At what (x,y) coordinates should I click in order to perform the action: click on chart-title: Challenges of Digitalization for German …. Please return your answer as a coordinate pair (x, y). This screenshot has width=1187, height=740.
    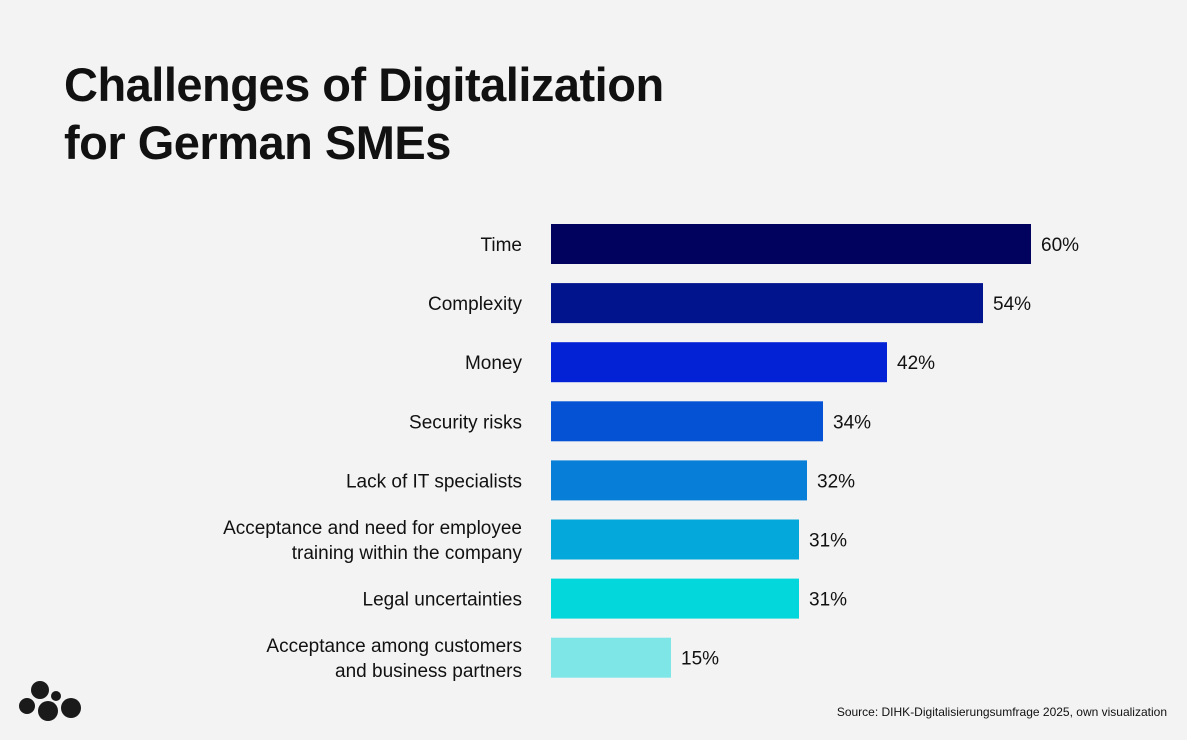
    Looking at the image, I should click on (364, 114).